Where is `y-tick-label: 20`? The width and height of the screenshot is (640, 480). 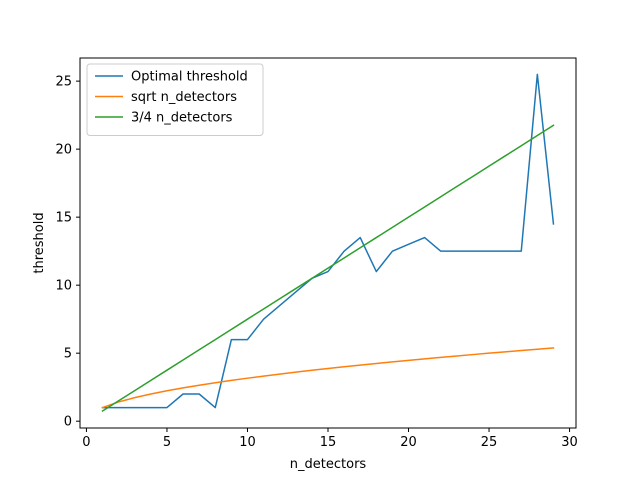
y-tick-label: 20 is located at coordinates (63, 150).